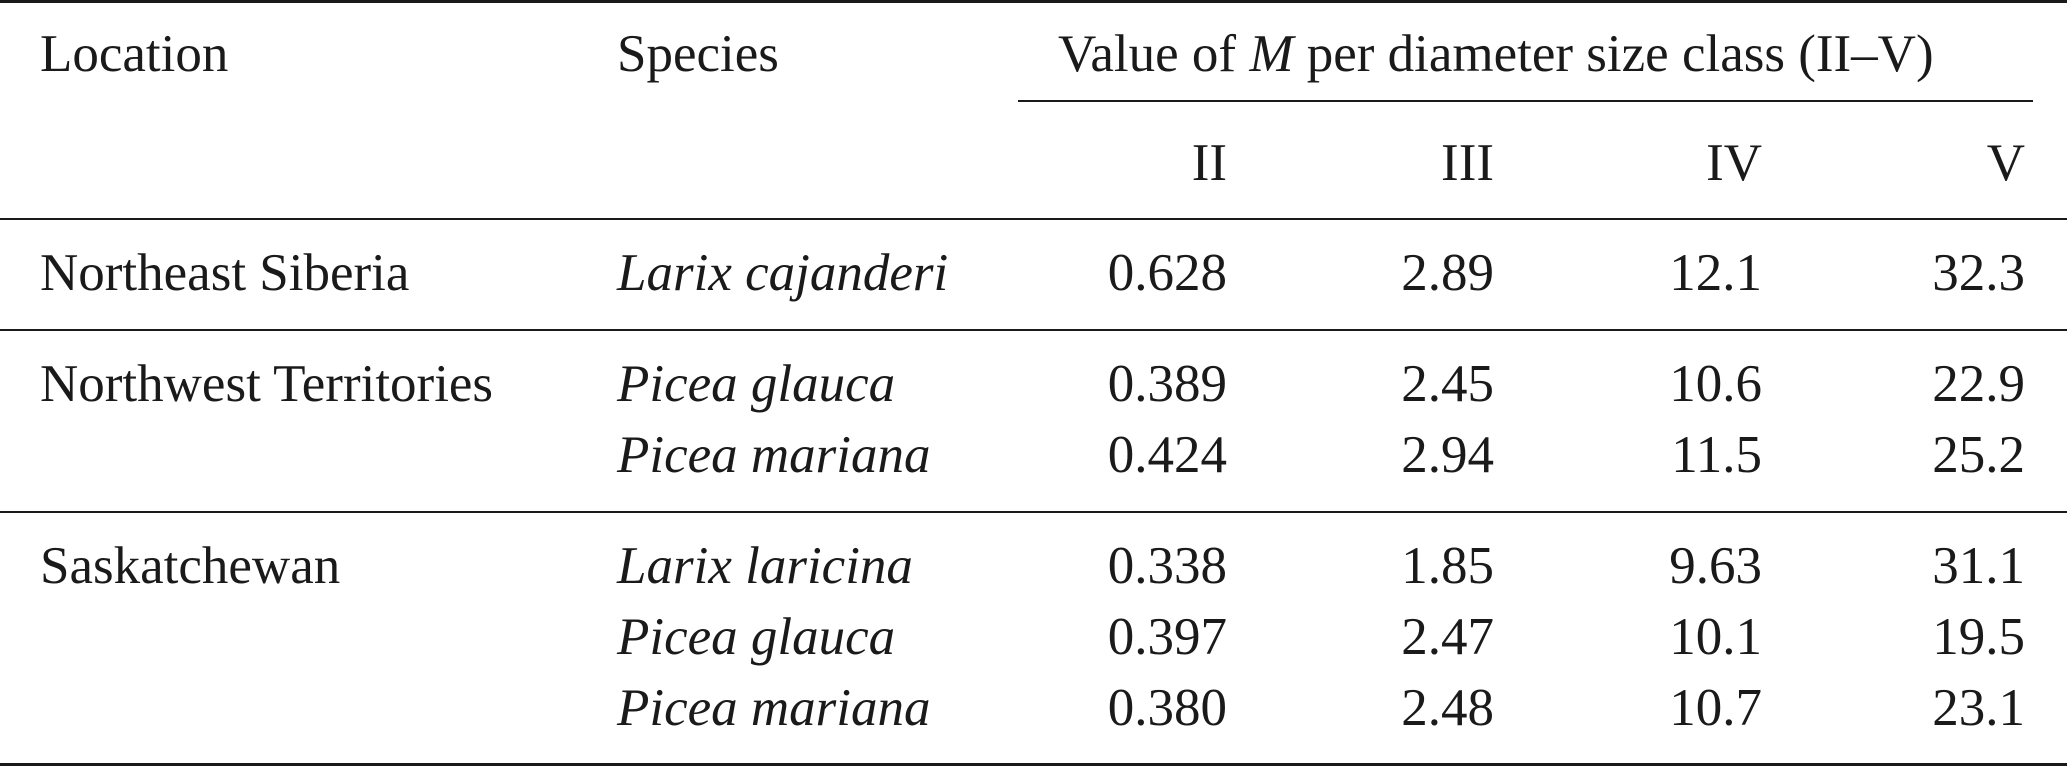  Describe the element at coordinates (1734, 163) in the screenshot. I see `header-class-iv: IV` at that location.